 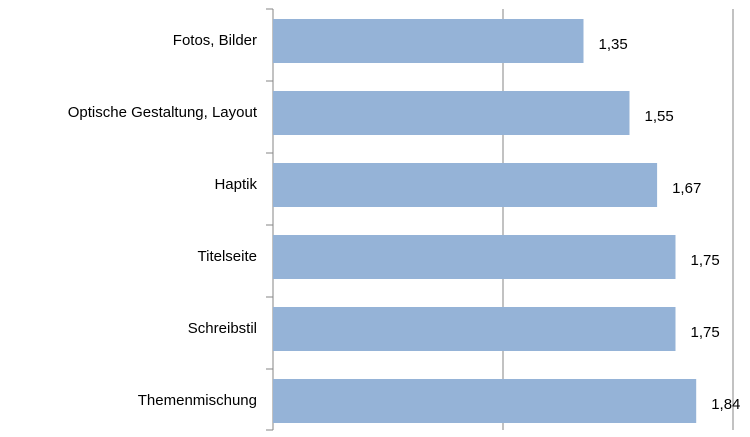 What do you see at coordinates (163, 112) in the screenshot?
I see `category-label: Optische Gestaltung, Layout` at bounding box center [163, 112].